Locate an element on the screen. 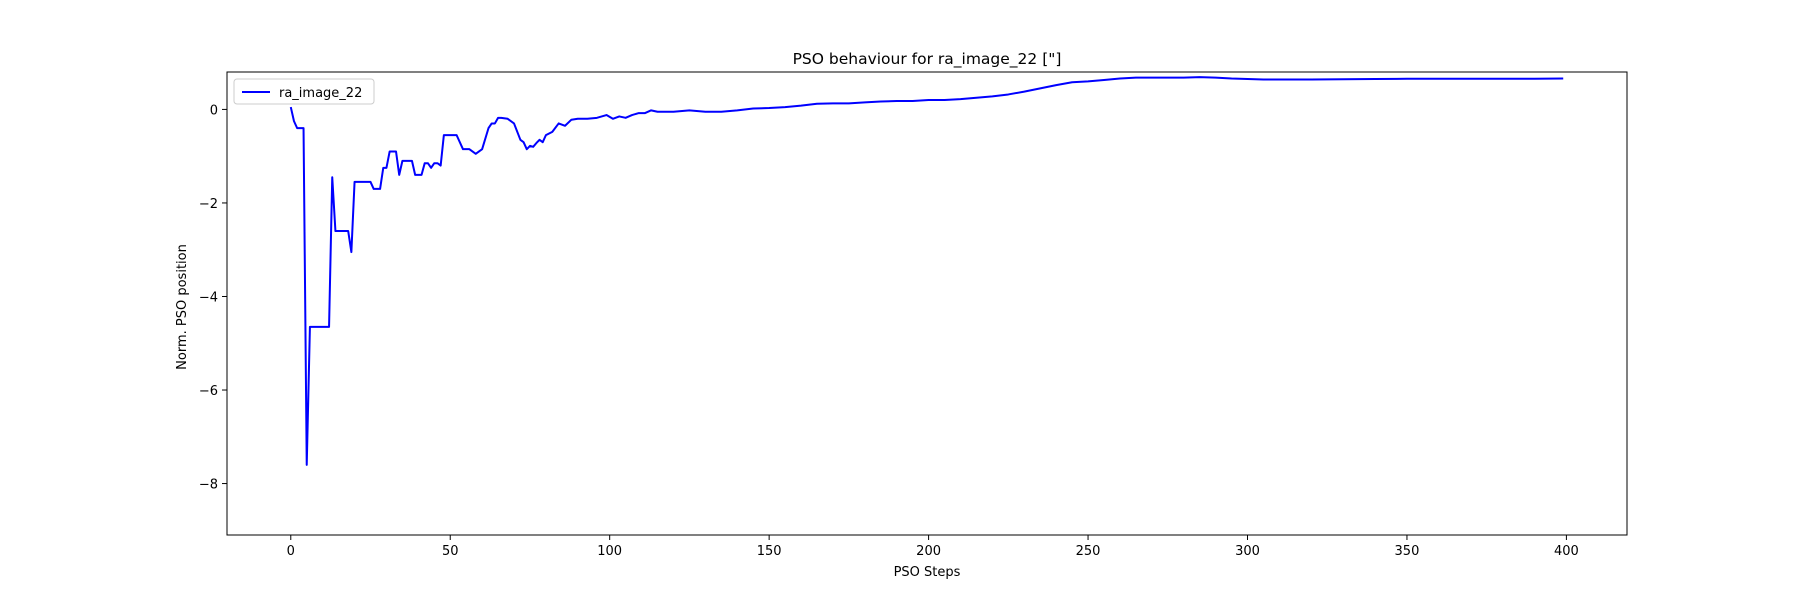  y-tick-label: 0 is located at coordinates (214, 110).